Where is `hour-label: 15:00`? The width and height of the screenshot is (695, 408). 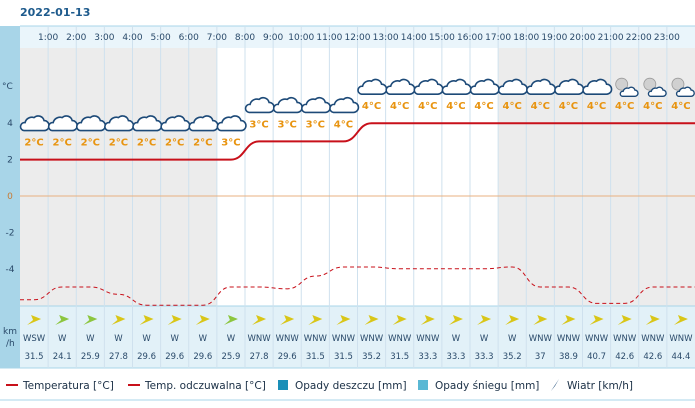
hour-label: 15:00 is located at coordinates (442, 38).